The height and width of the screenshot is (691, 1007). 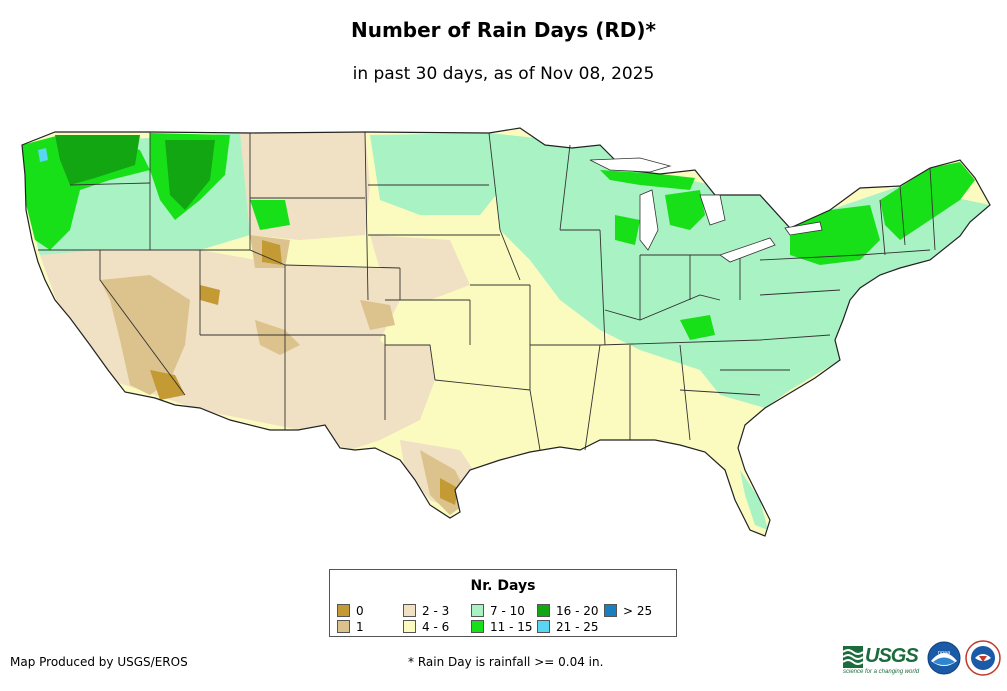 I want to click on lake-michigan, so click(x=649, y=220).